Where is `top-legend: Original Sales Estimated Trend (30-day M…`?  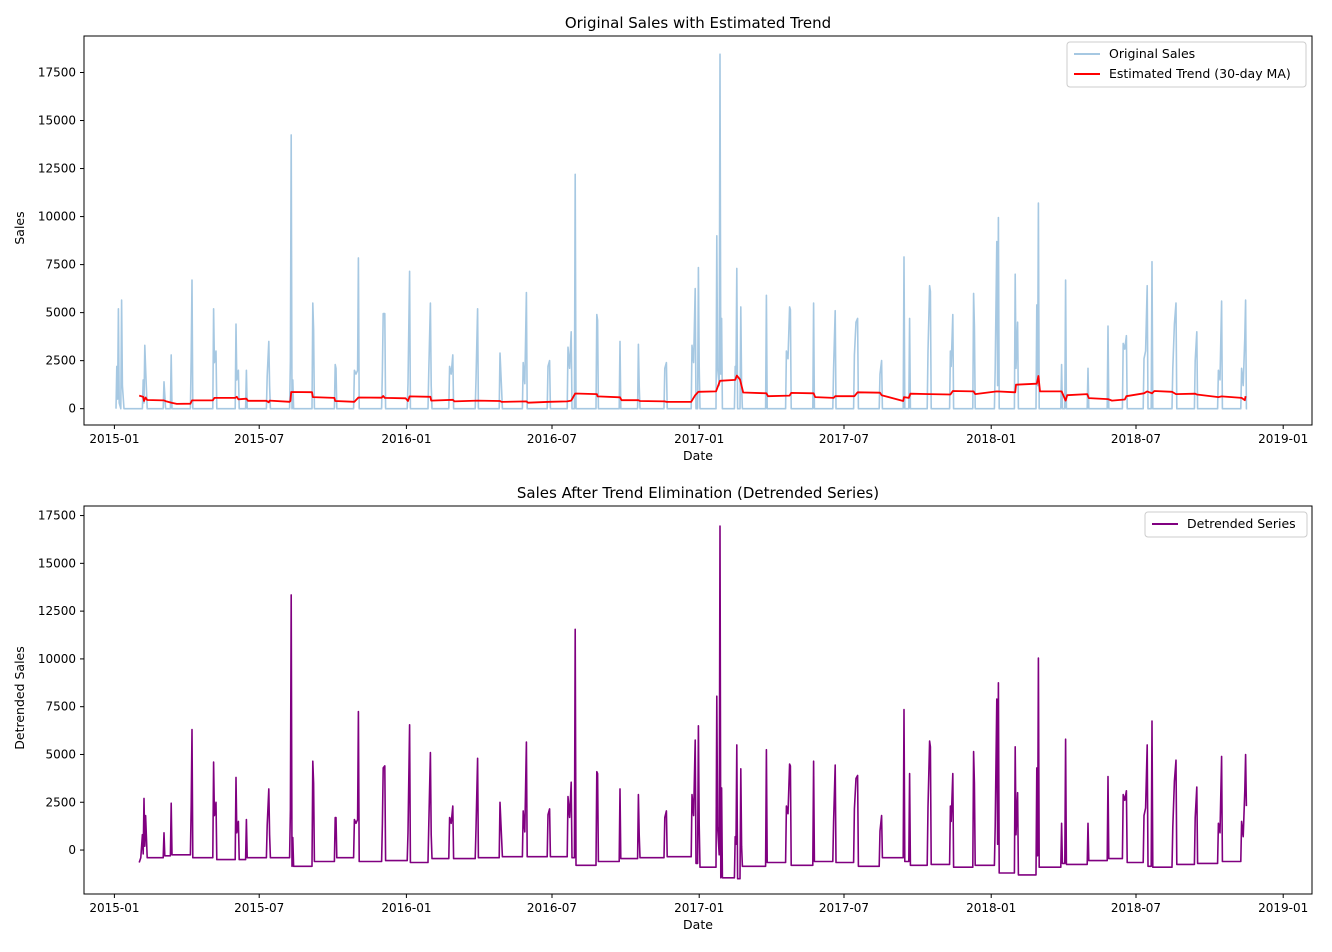
top-legend: Original Sales Estimated Trend (30-day M… is located at coordinates (1186, 64).